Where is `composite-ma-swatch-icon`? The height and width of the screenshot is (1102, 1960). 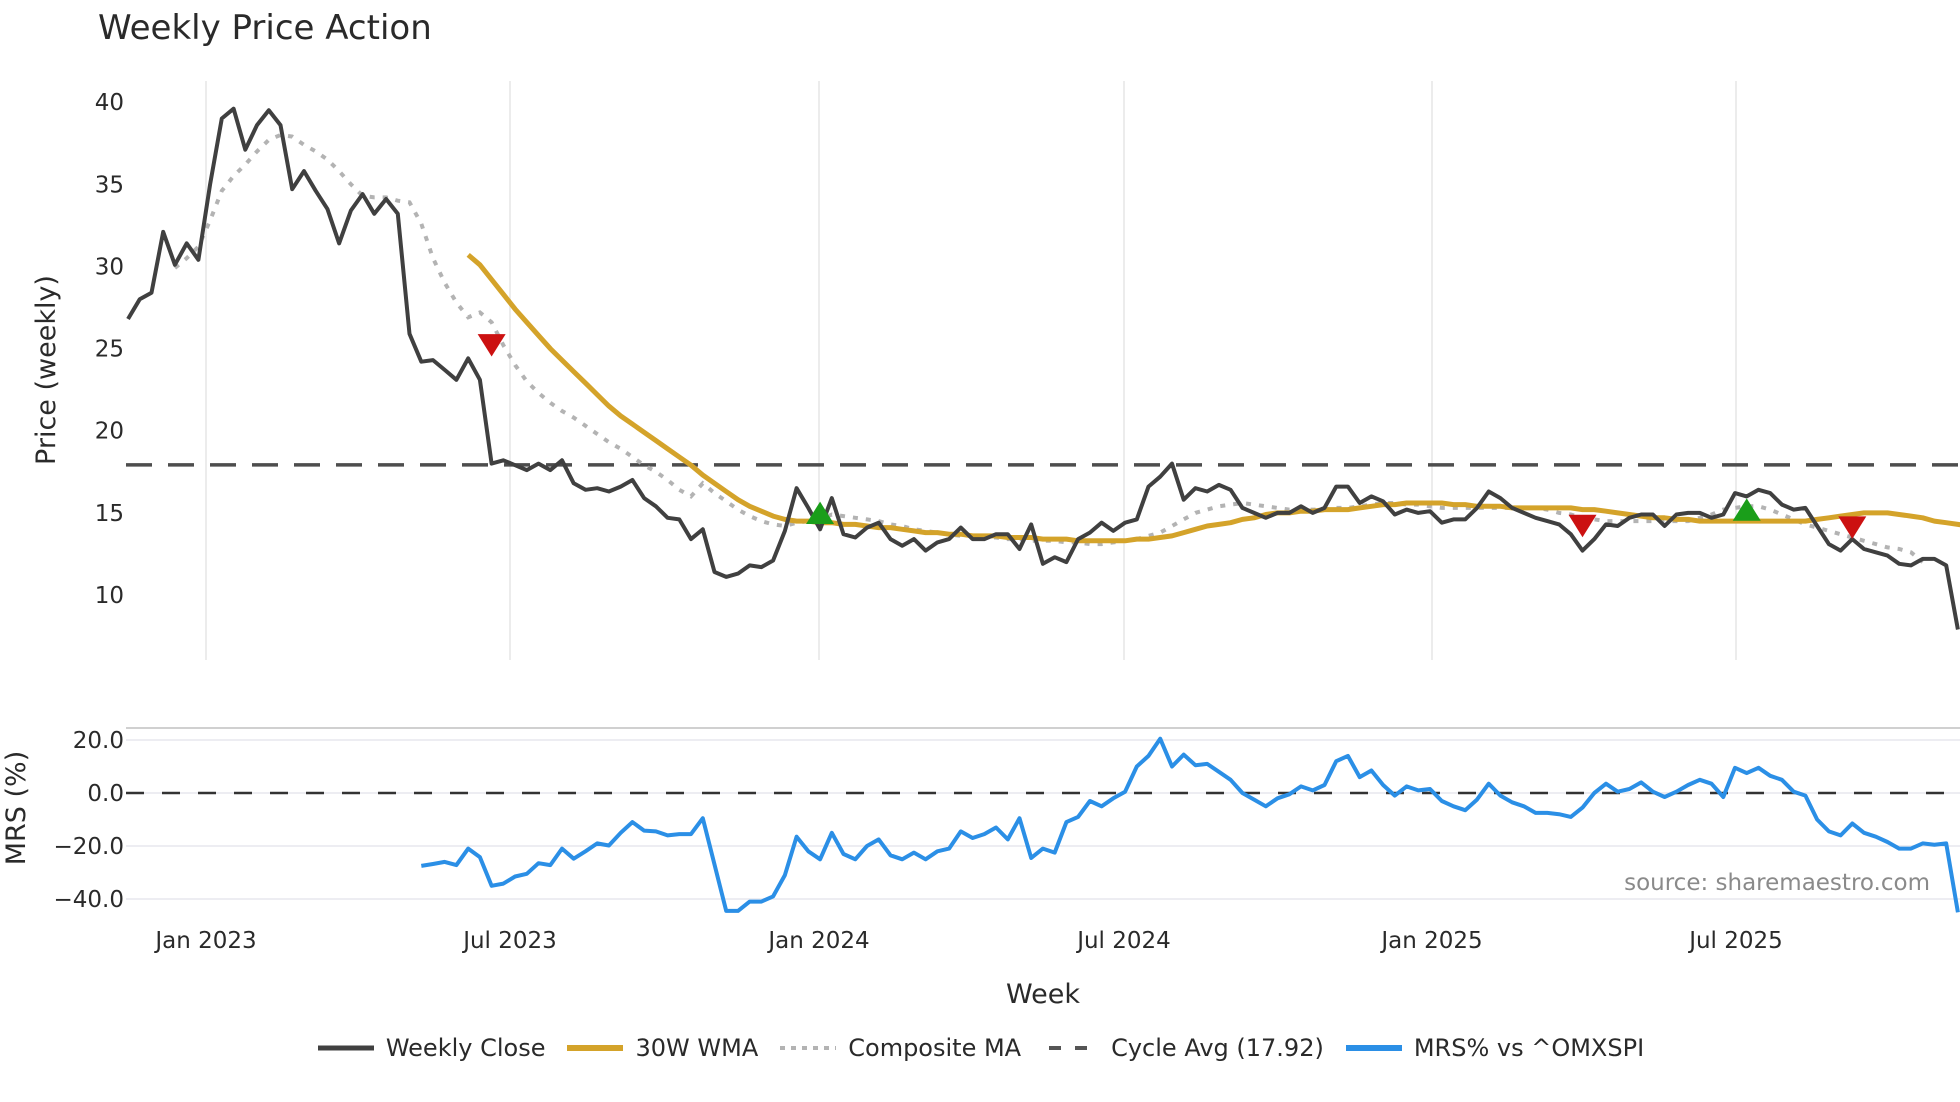 composite-ma-swatch-icon is located at coordinates (808, 1048).